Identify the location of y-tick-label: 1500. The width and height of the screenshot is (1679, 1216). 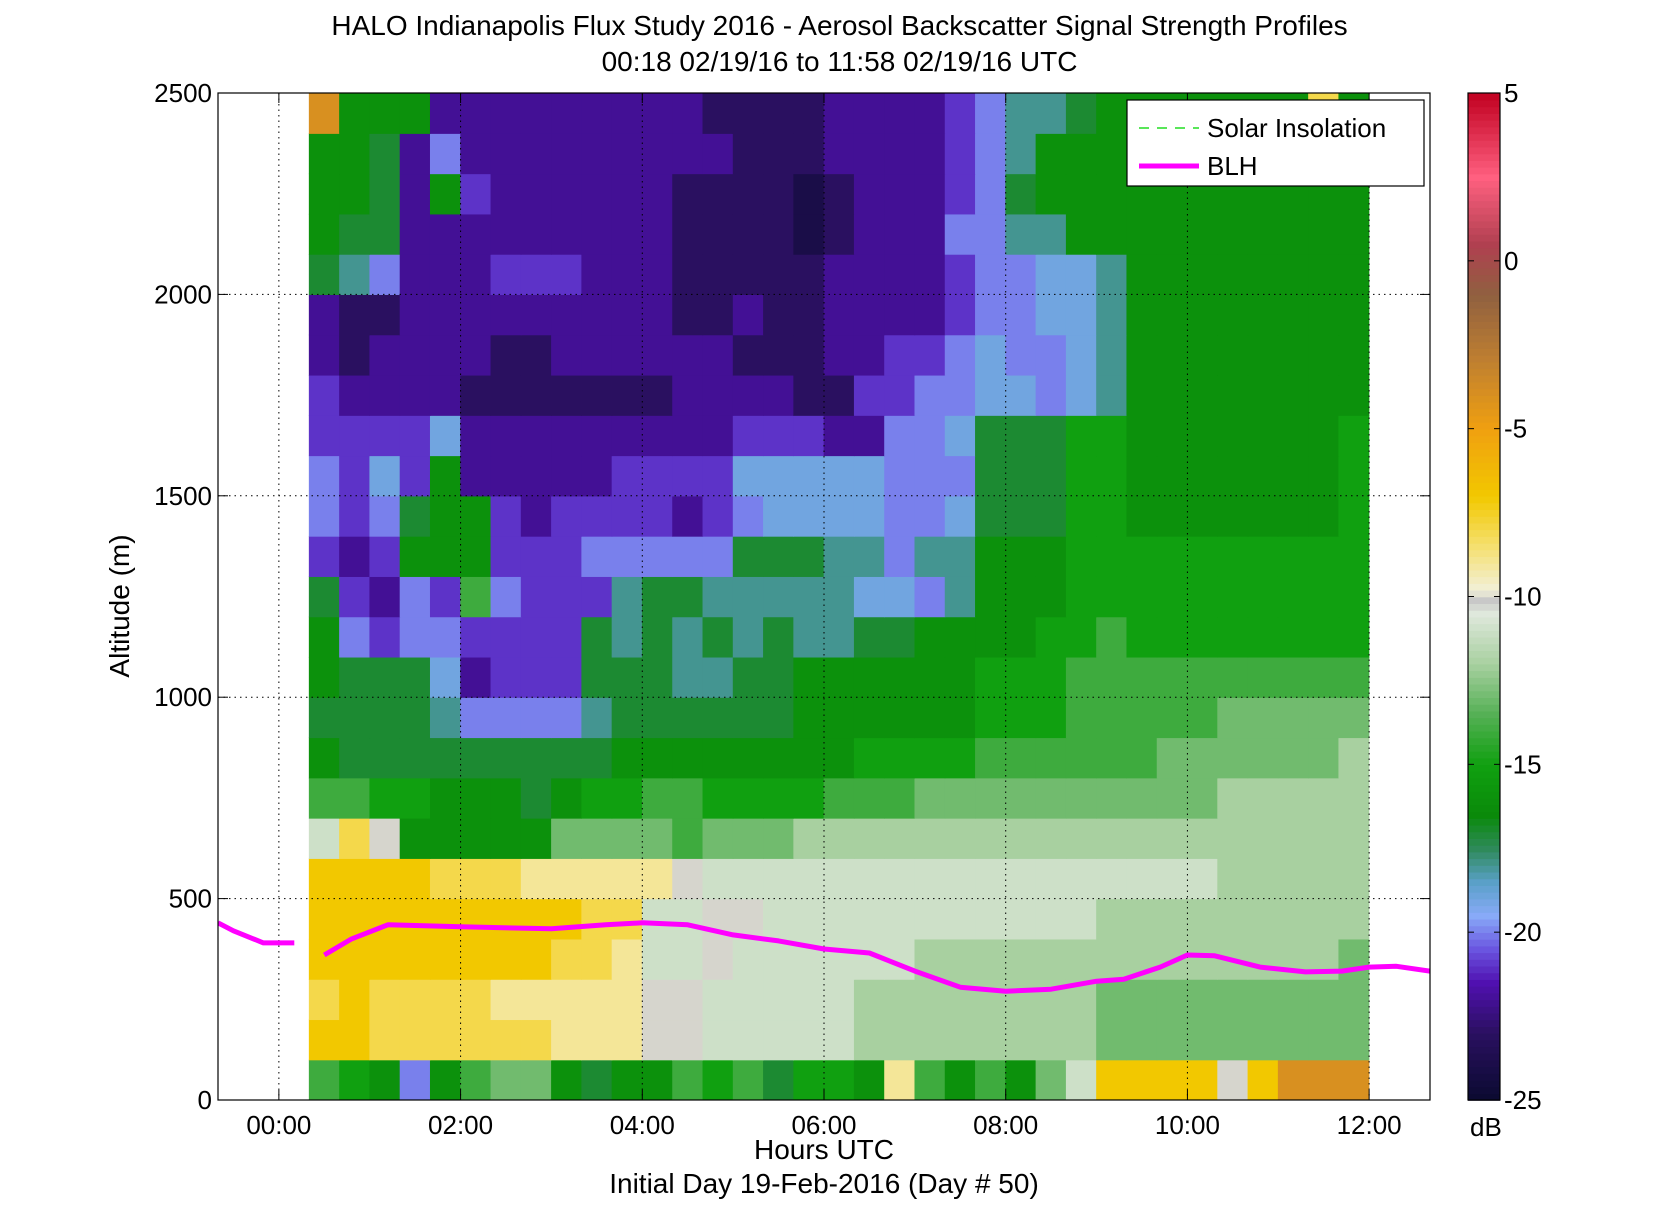
(183, 496).